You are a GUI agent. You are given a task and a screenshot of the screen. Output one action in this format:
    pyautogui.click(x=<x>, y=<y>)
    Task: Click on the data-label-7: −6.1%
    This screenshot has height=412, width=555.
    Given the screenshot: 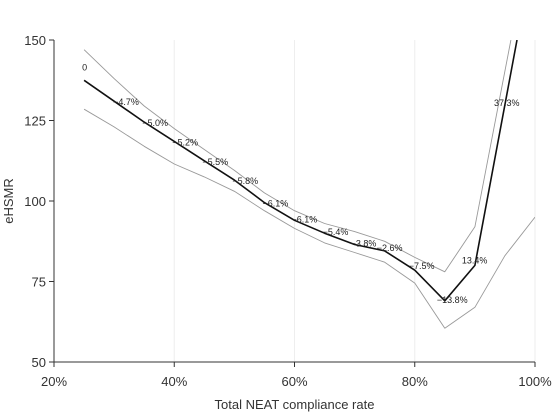 What is the action you would take?
    pyautogui.click(x=305, y=219)
    